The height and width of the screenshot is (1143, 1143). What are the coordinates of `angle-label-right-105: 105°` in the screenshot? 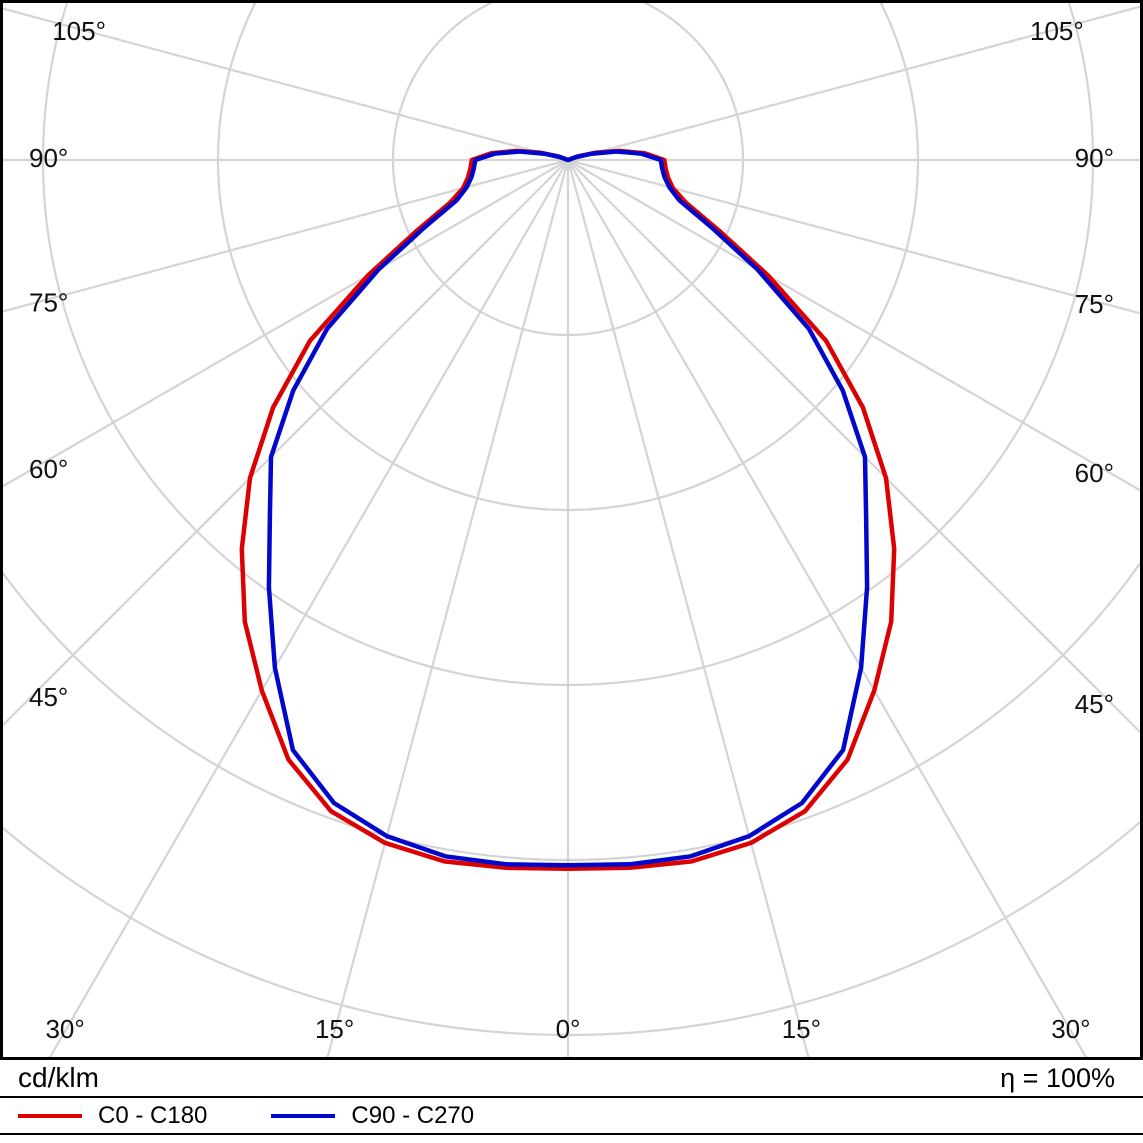 It's located at (1057, 31).